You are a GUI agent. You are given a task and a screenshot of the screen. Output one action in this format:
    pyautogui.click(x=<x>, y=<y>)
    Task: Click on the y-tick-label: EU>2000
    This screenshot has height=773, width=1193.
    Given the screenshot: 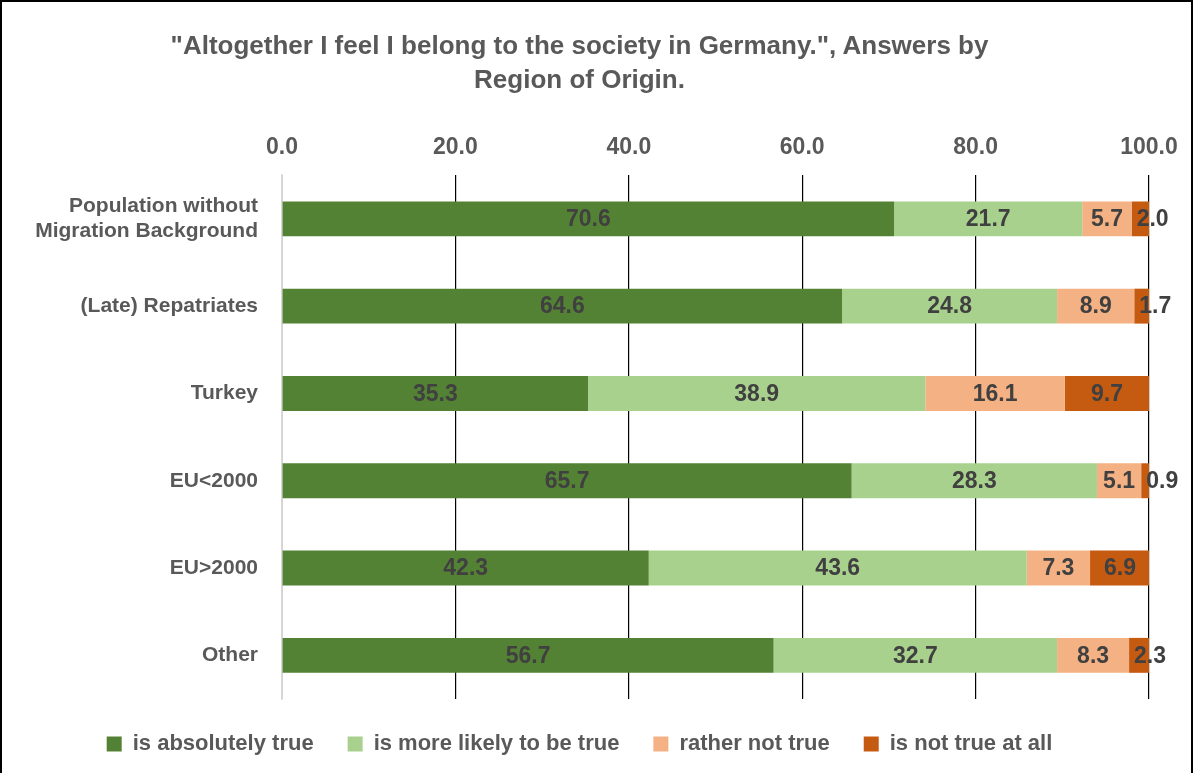 What is the action you would take?
    pyautogui.click(x=213, y=566)
    